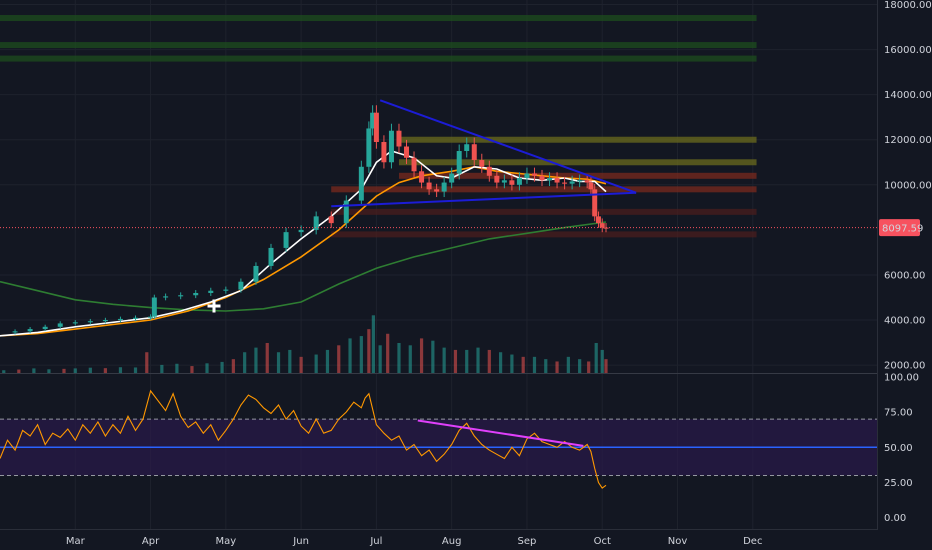  I want to click on oscillator-tick-label: 75.00, so click(898, 413).